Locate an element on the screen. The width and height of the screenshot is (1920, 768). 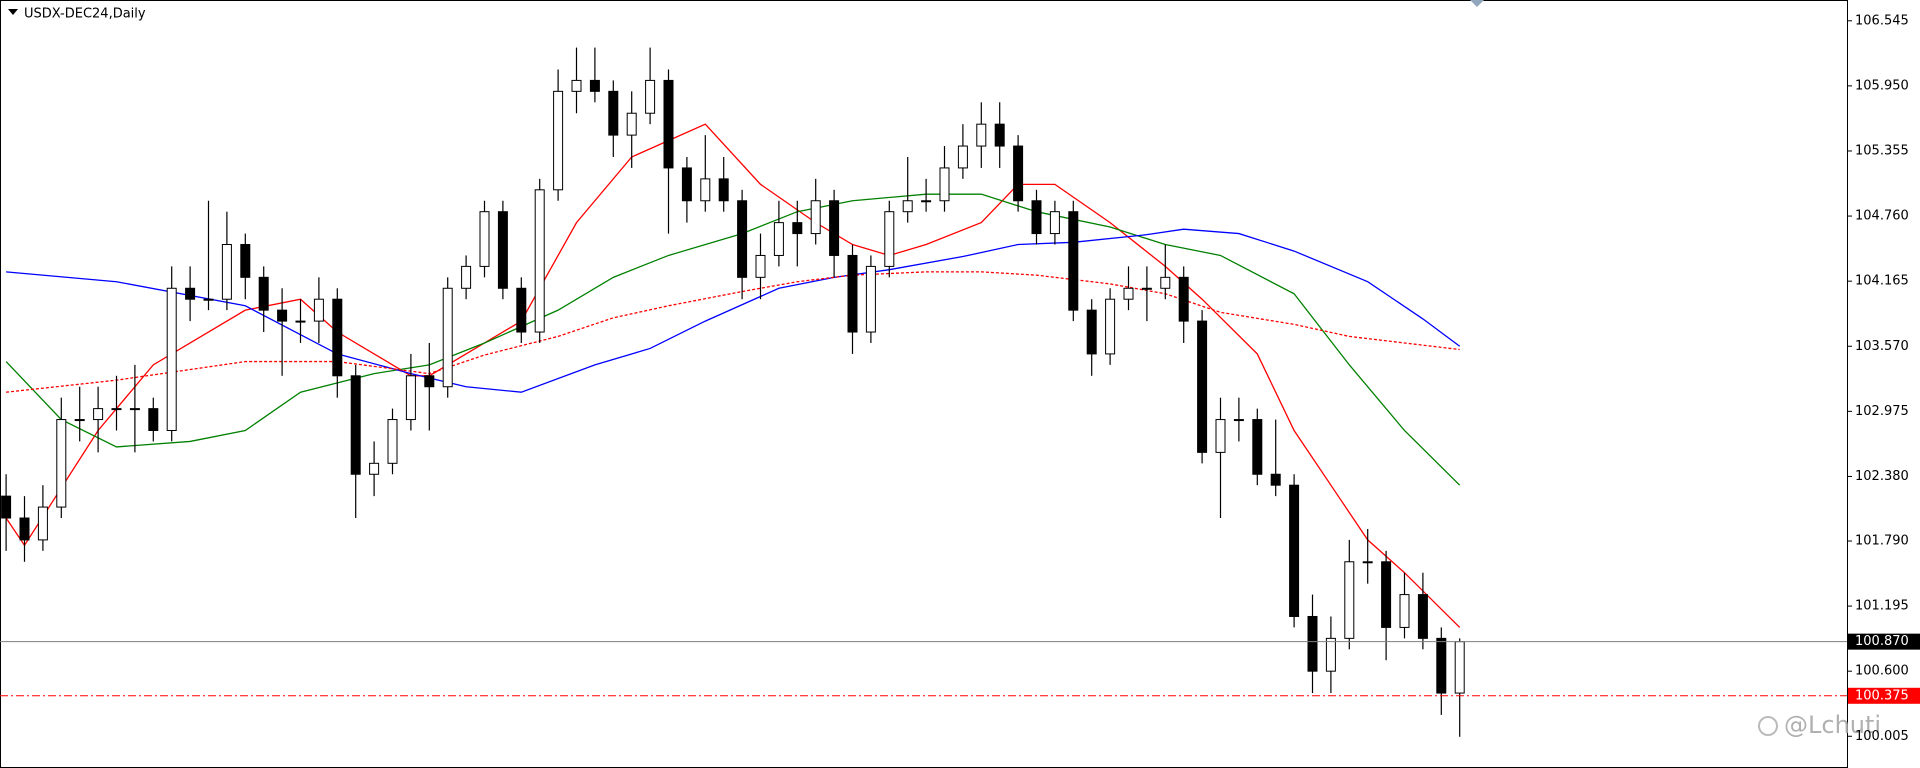
shift-marker is located at coordinates (1477, 3).